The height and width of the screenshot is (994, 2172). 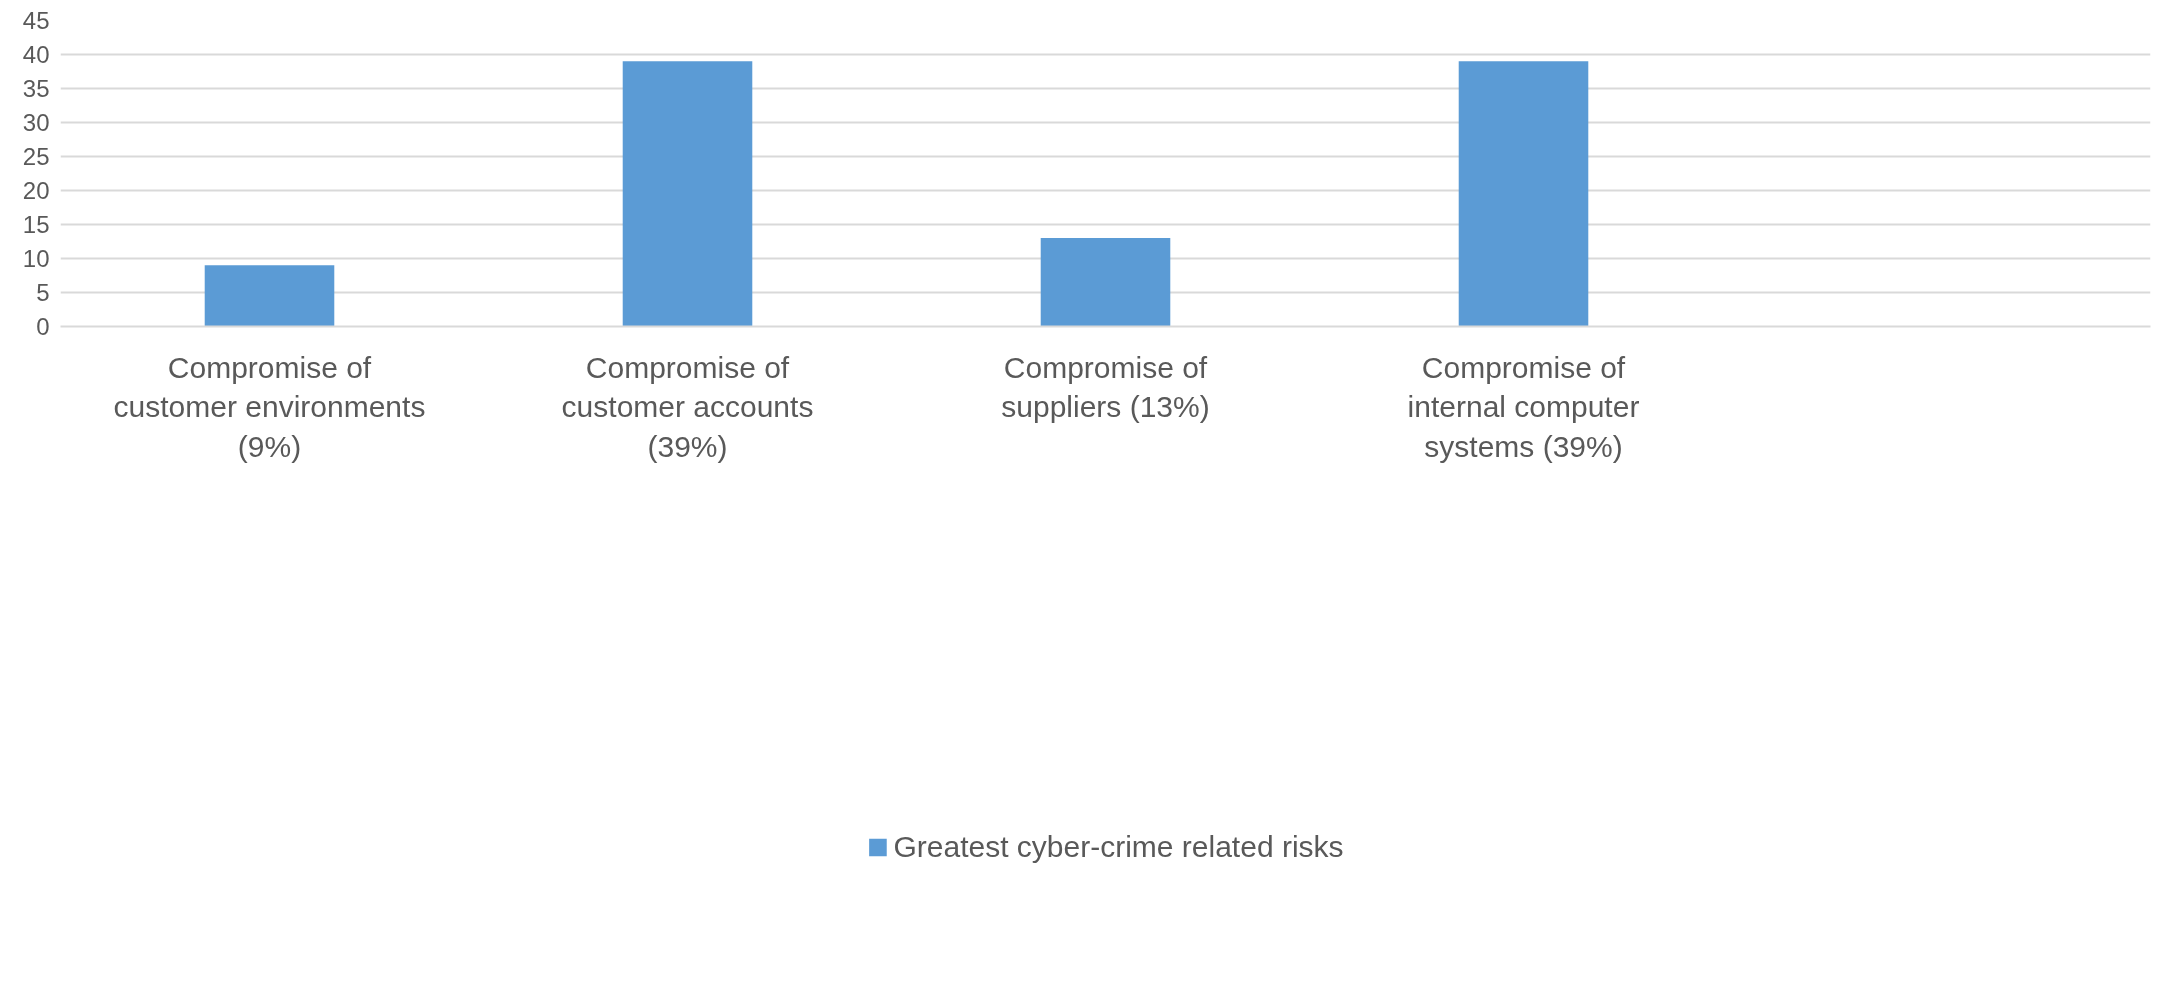 I want to click on x-tick-label: Compromise of suppliers (13%), so click(x=1105, y=387).